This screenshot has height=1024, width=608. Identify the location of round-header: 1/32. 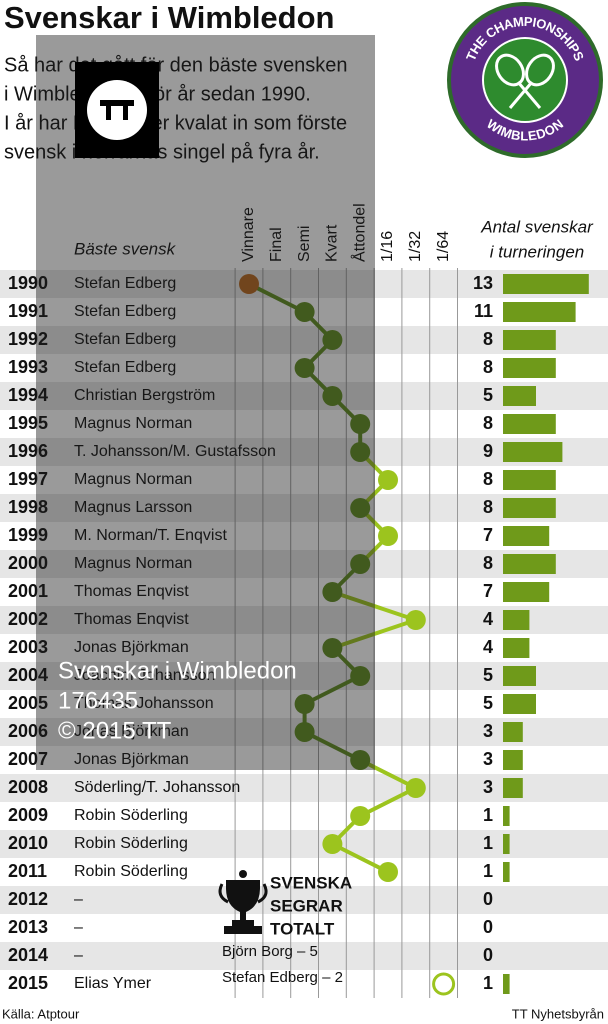
(415, 246).